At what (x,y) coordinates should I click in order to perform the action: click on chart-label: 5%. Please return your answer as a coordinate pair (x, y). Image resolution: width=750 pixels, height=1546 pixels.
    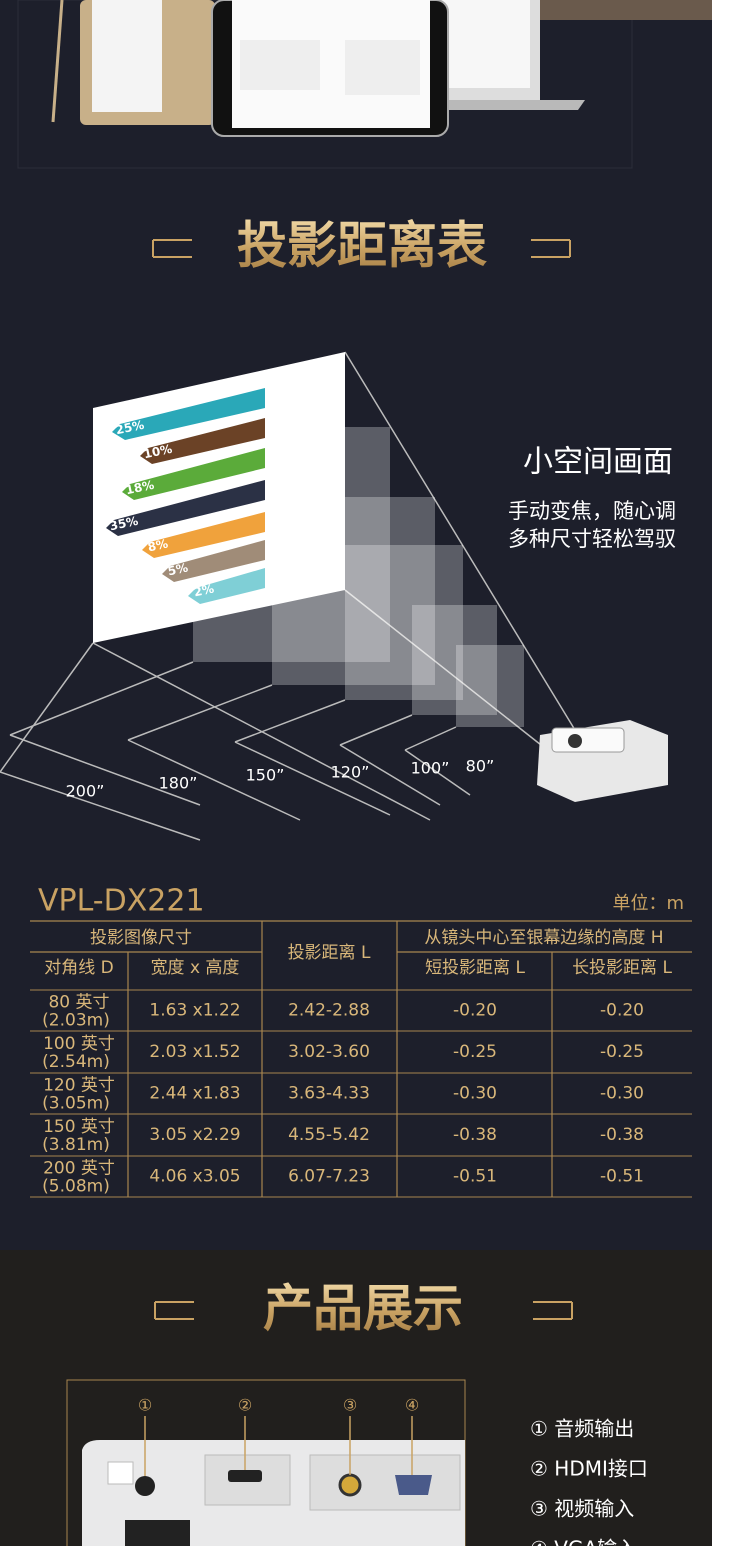
    Looking at the image, I should click on (177, 570).